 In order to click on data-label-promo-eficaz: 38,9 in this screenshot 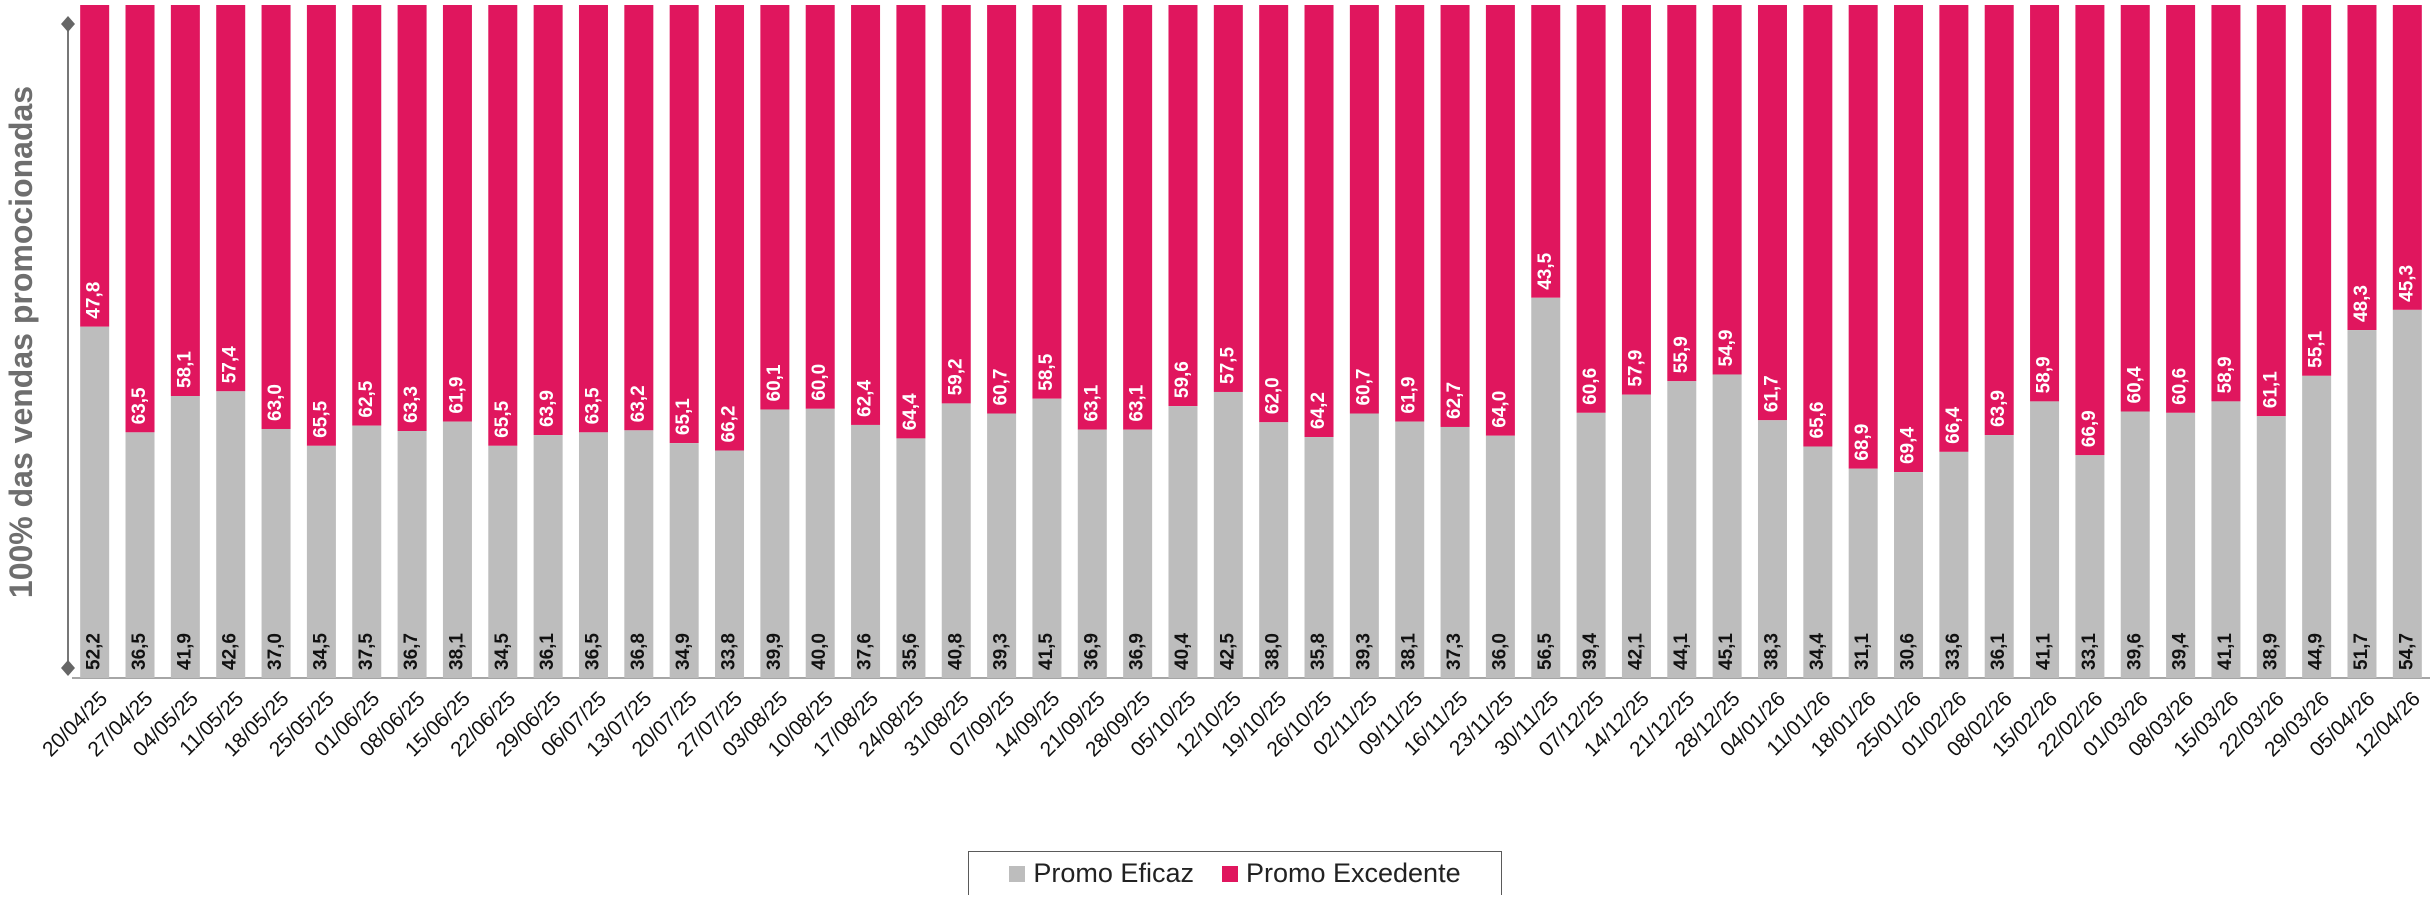, I will do `click(2270, 651)`.